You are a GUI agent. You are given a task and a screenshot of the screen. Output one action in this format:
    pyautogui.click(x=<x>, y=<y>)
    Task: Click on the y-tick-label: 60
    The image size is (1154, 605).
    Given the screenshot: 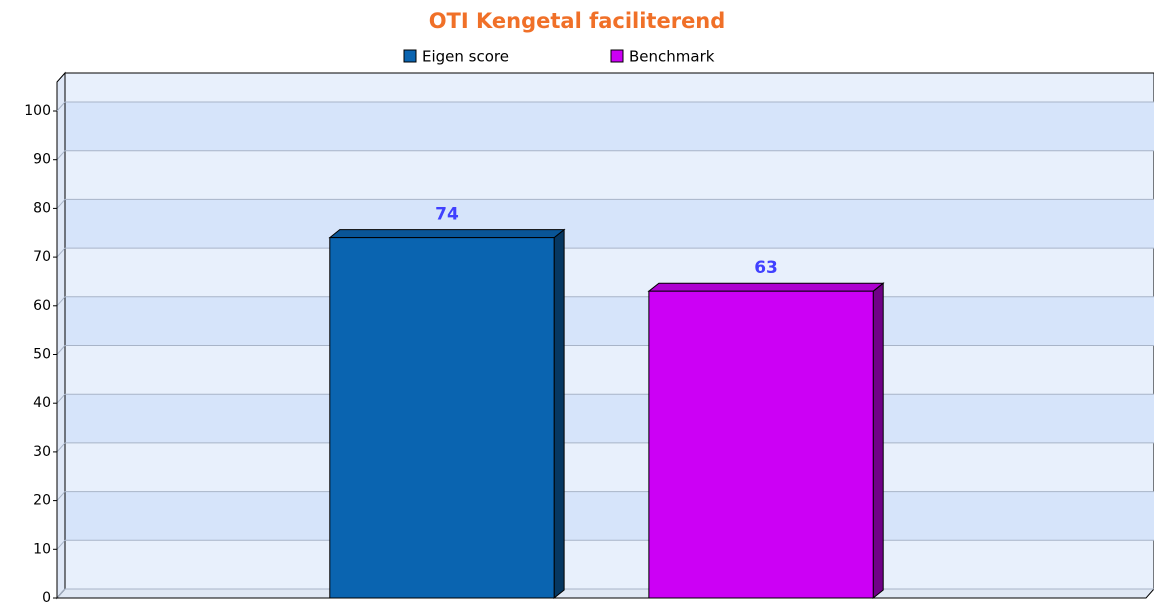 What is the action you would take?
    pyautogui.click(x=42, y=306)
    